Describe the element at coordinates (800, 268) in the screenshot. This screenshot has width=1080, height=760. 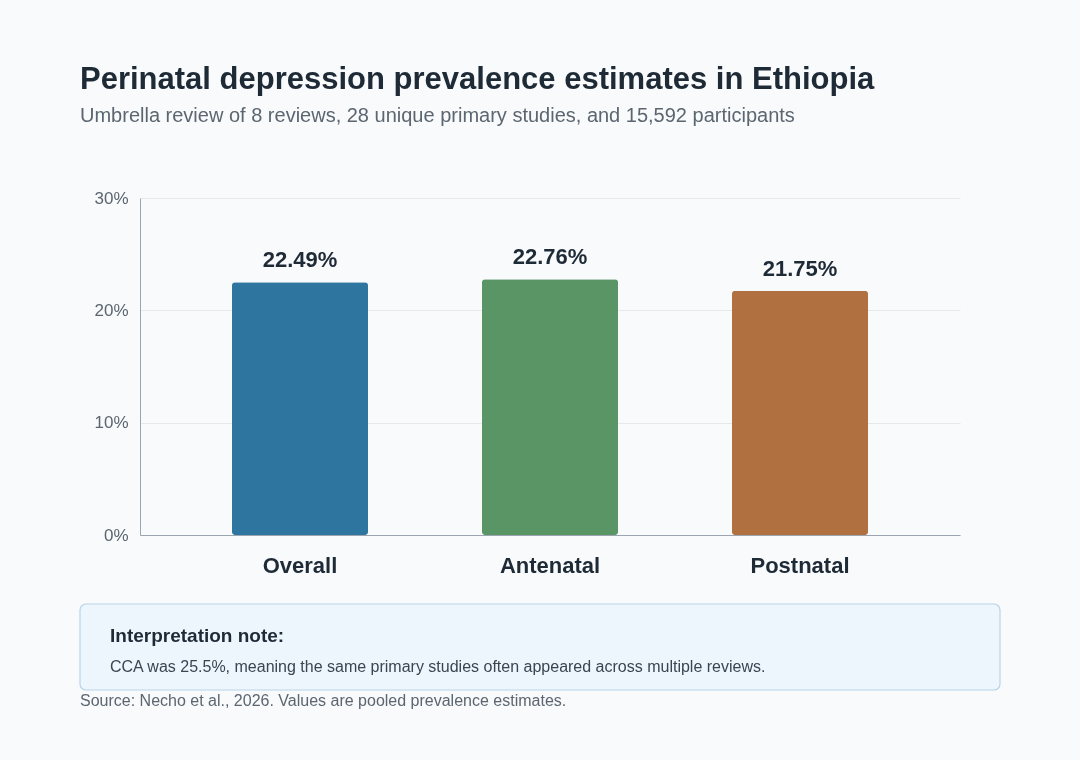
I see `data-label: 21.75%` at that location.